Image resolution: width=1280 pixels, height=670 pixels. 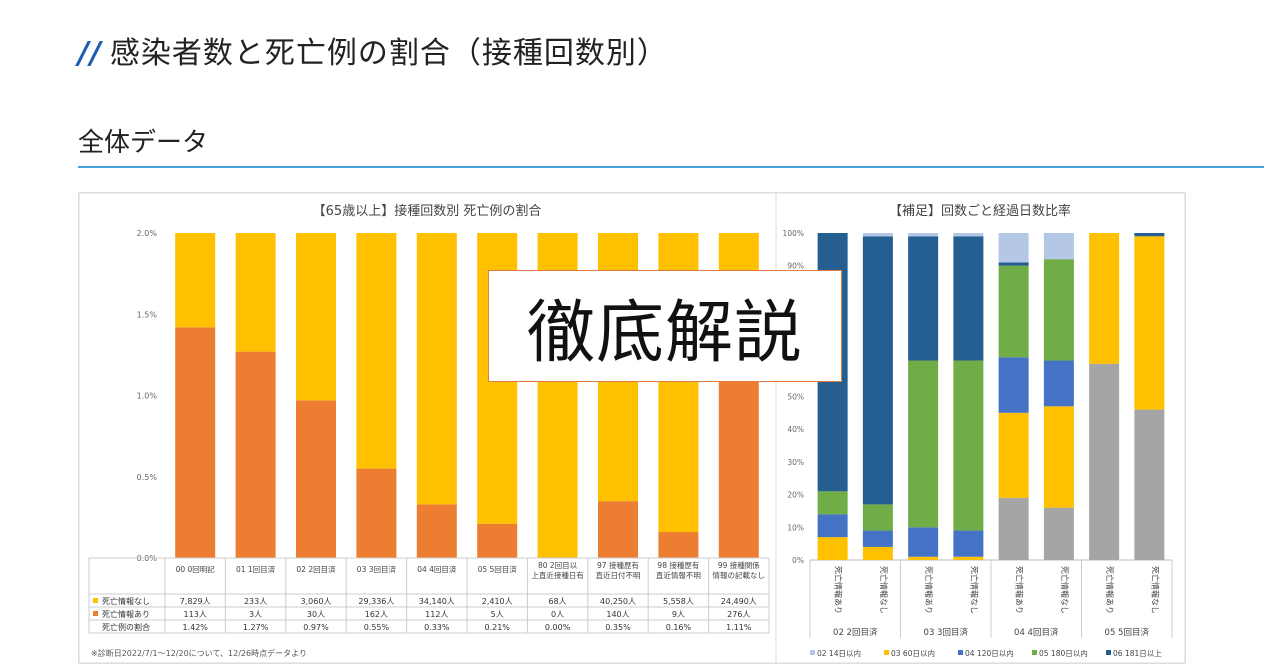 I want to click on table-cell: 5,558人, so click(x=678, y=601).